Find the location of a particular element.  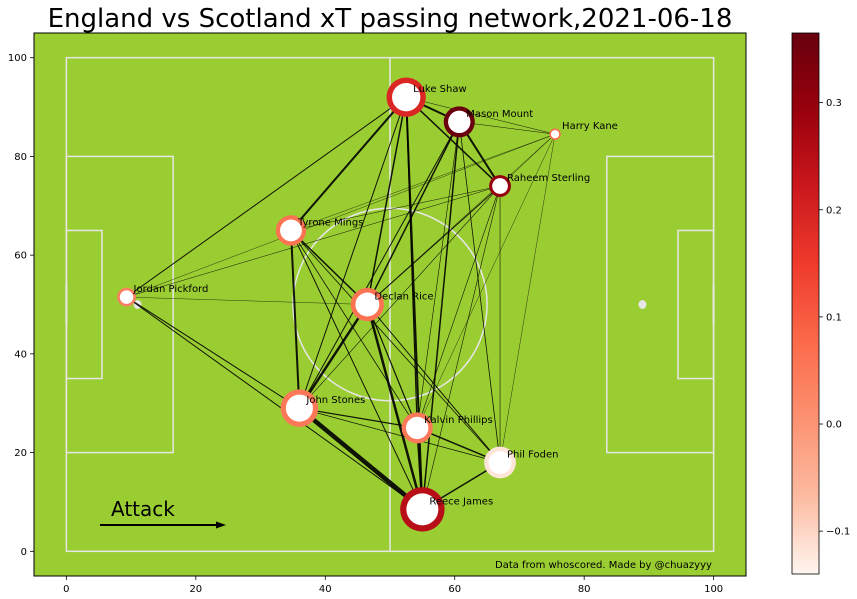

x-axis-ticks: 0 20 40 60 80 100 is located at coordinates (393, 585).